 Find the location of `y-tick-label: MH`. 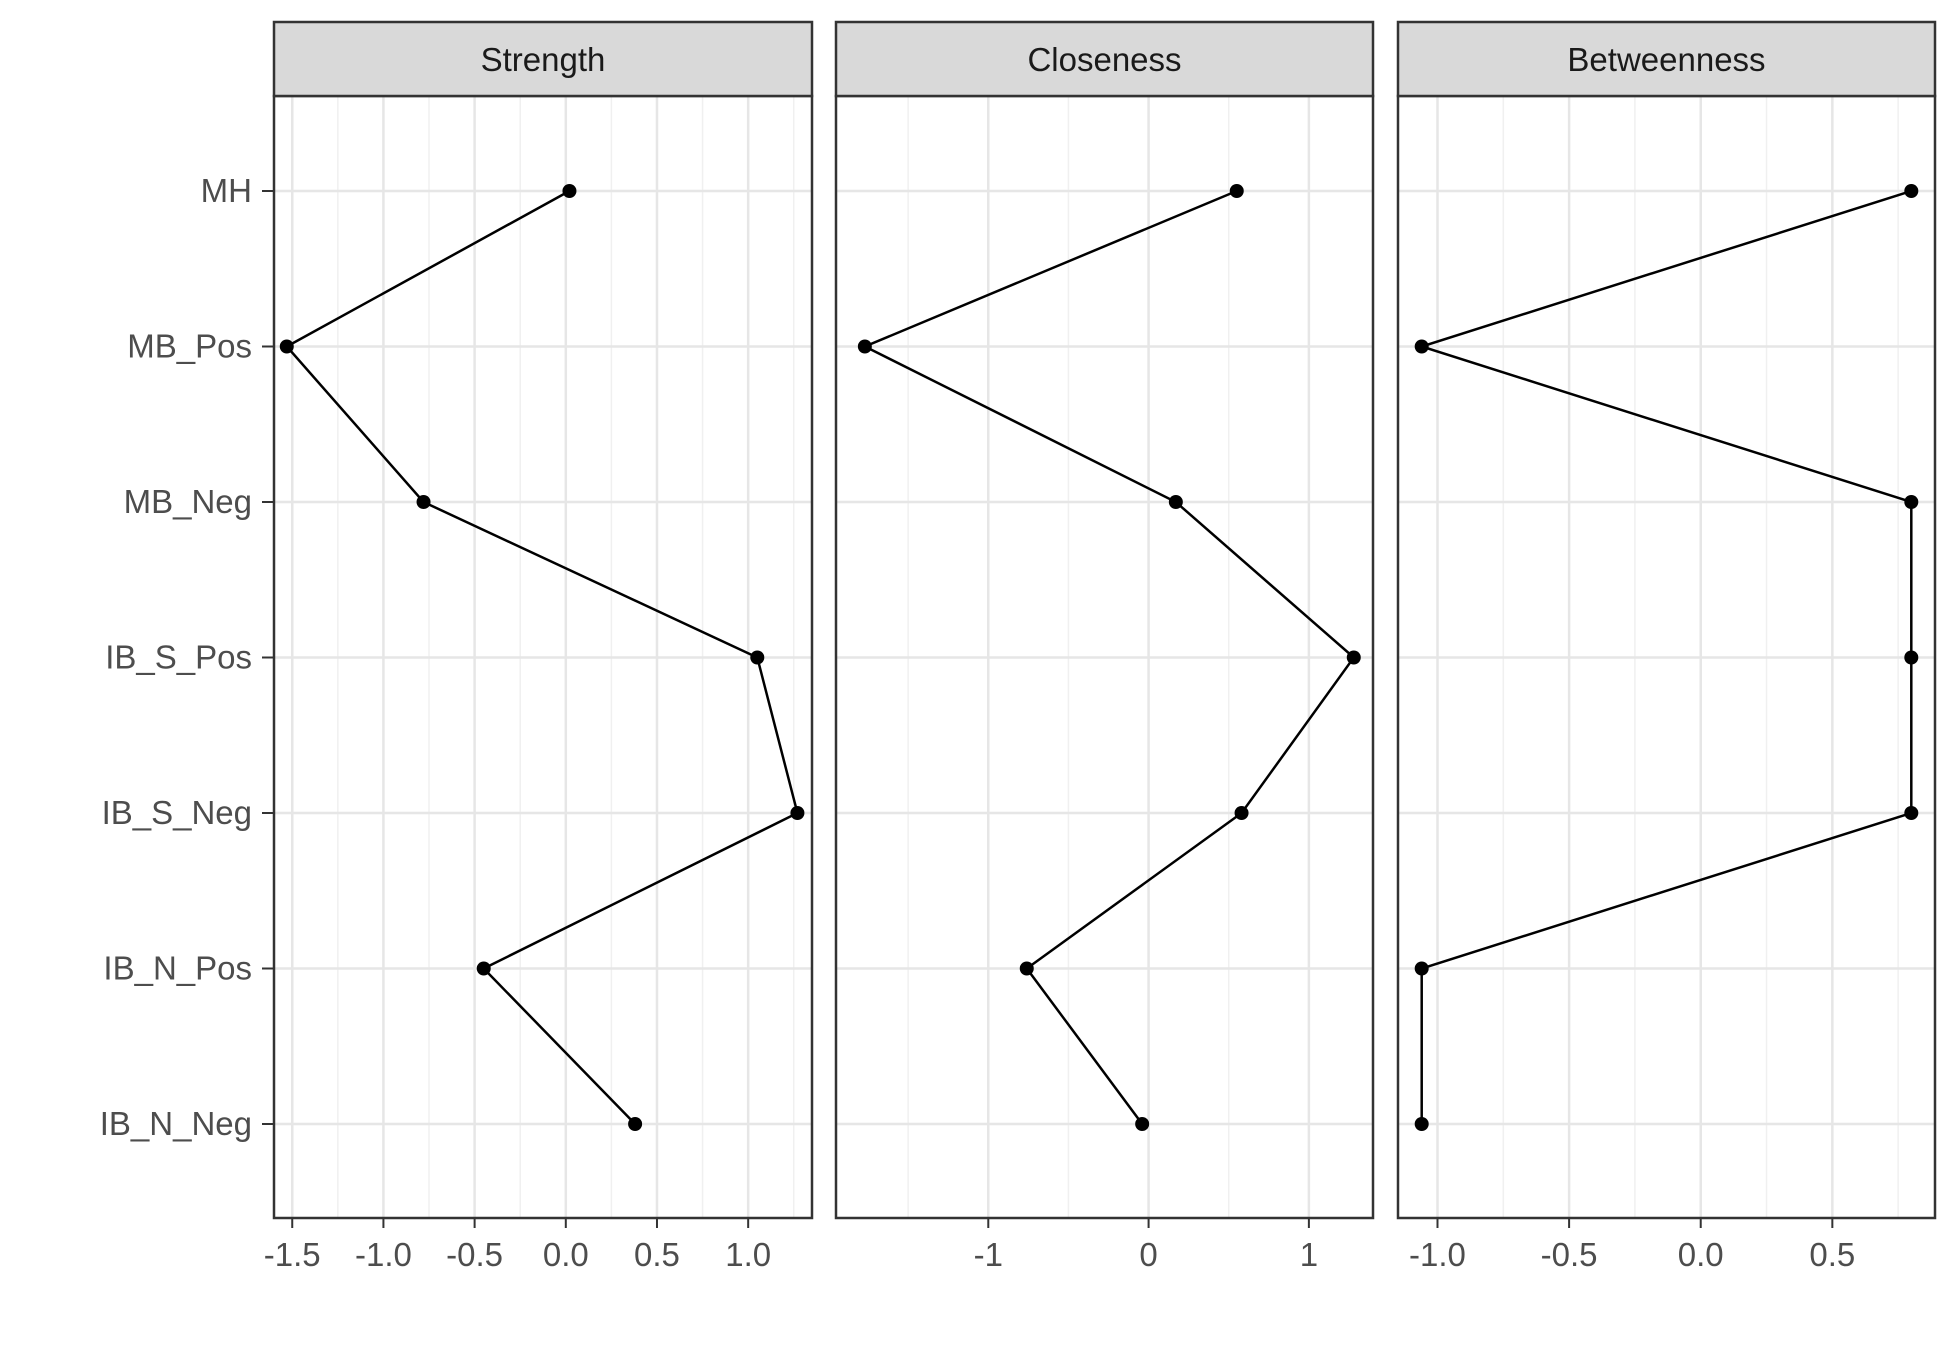

y-tick-label: MH is located at coordinates (226, 190).